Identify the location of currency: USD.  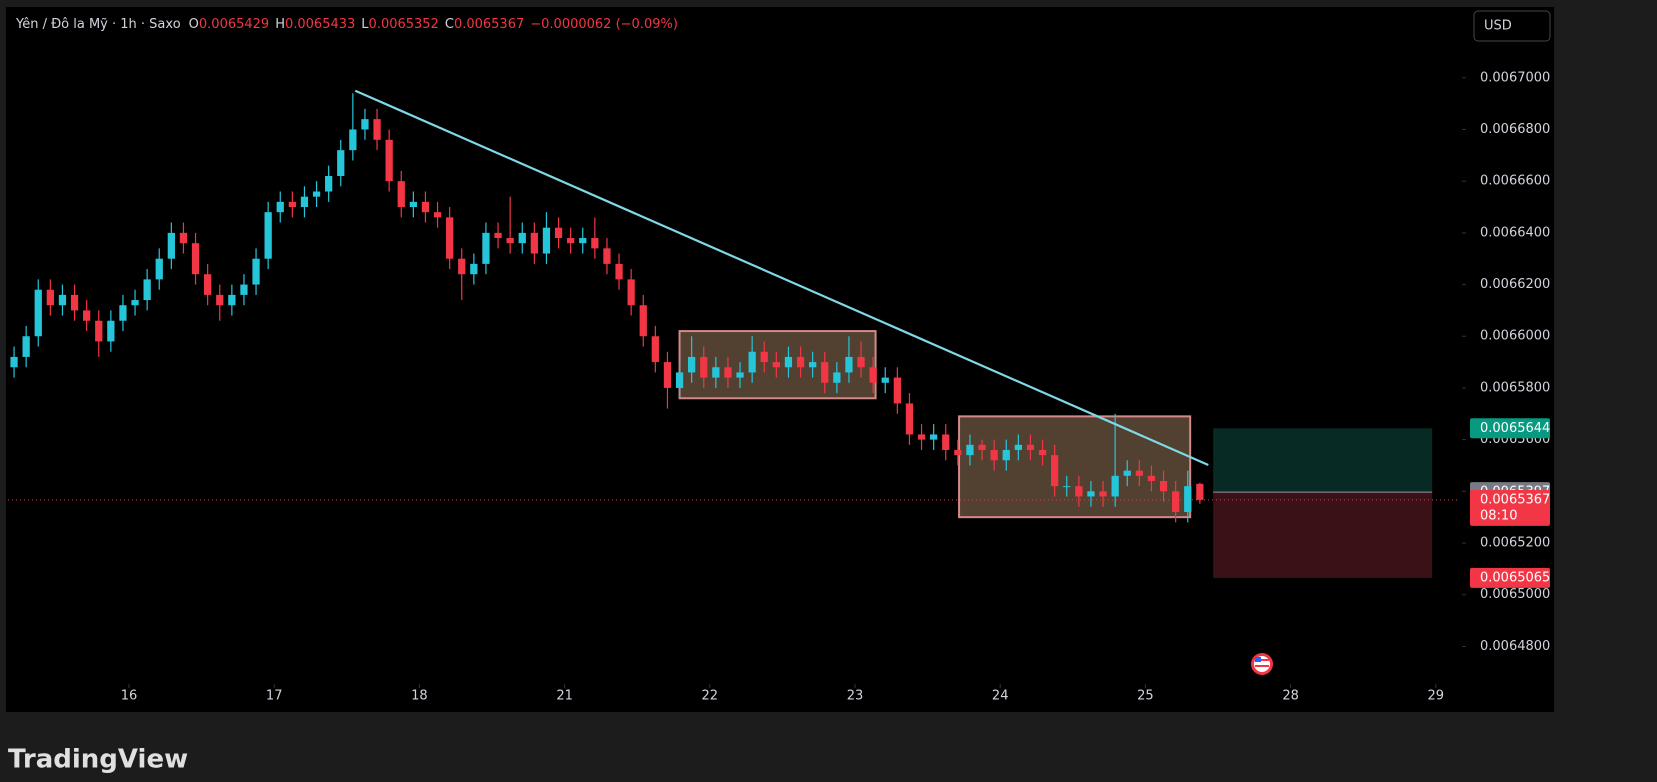
(1498, 26).